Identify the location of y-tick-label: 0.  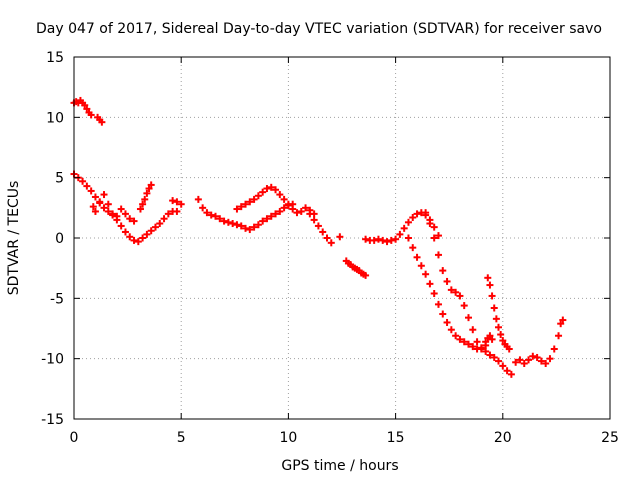
(59, 239).